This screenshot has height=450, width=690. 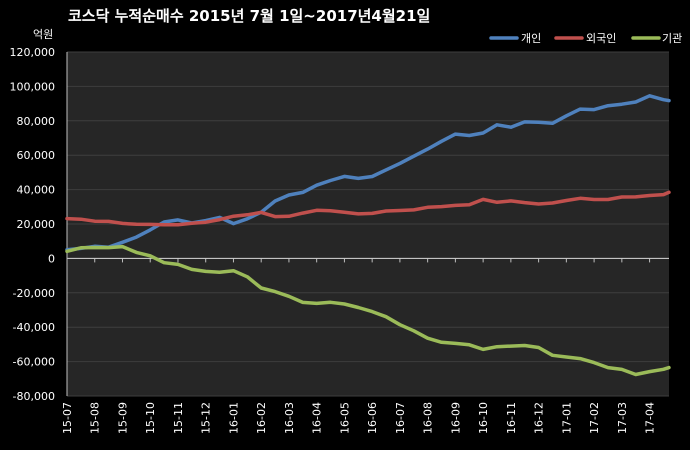 I want to click on legend-label-3: 기관, so click(x=672, y=38).